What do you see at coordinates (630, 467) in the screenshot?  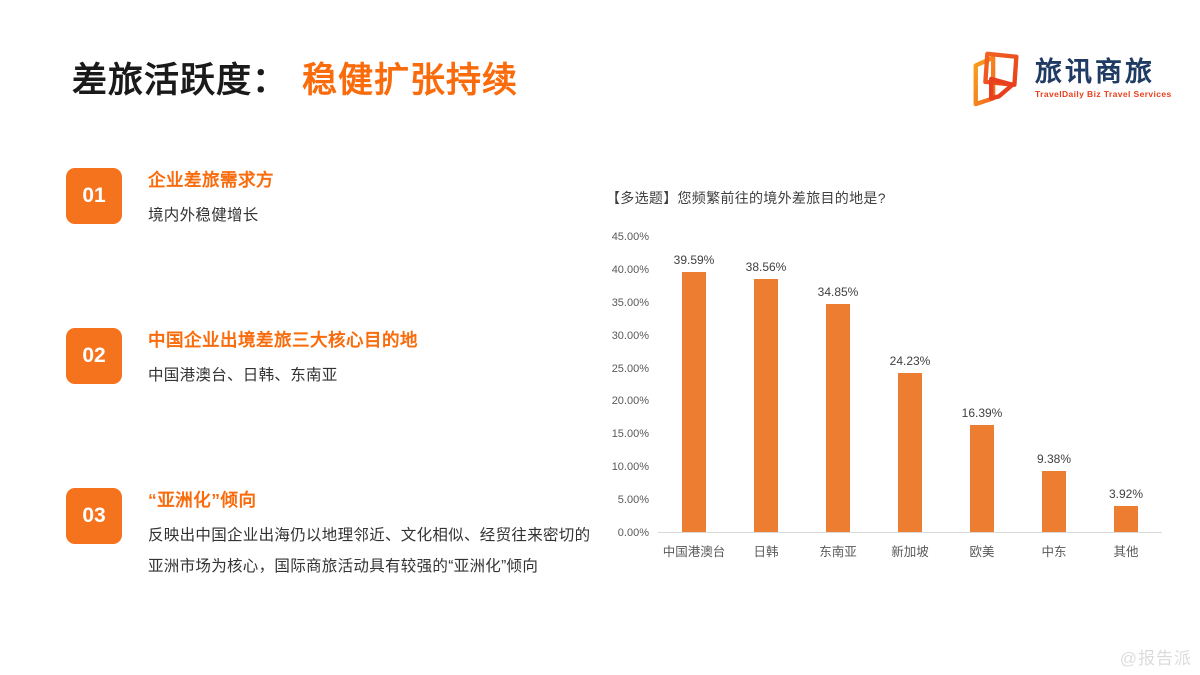 I see `y-tick-label: 10.00%` at bounding box center [630, 467].